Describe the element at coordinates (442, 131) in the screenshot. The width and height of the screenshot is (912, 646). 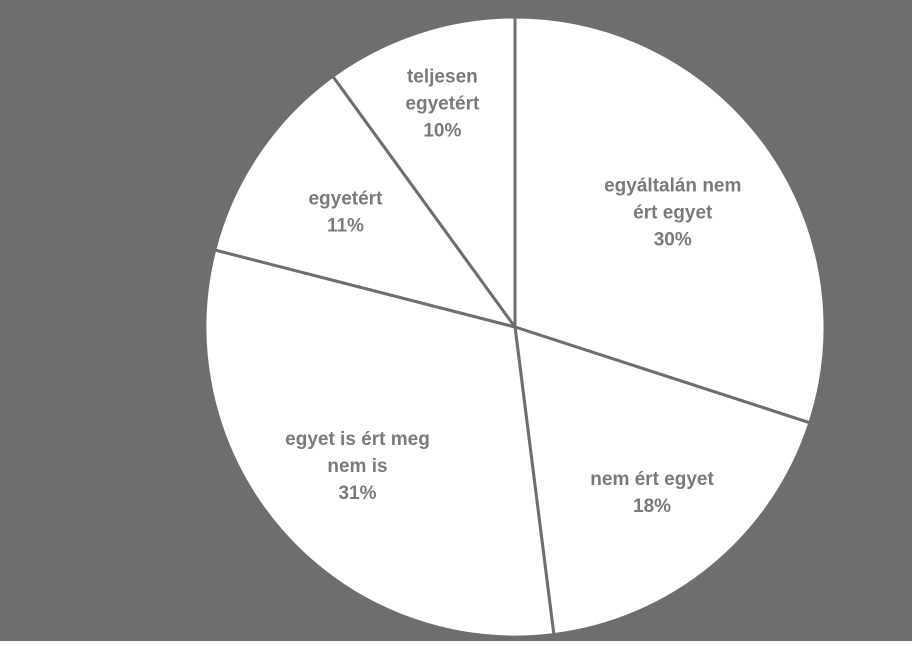
I see `slice-percent: 10%` at that location.